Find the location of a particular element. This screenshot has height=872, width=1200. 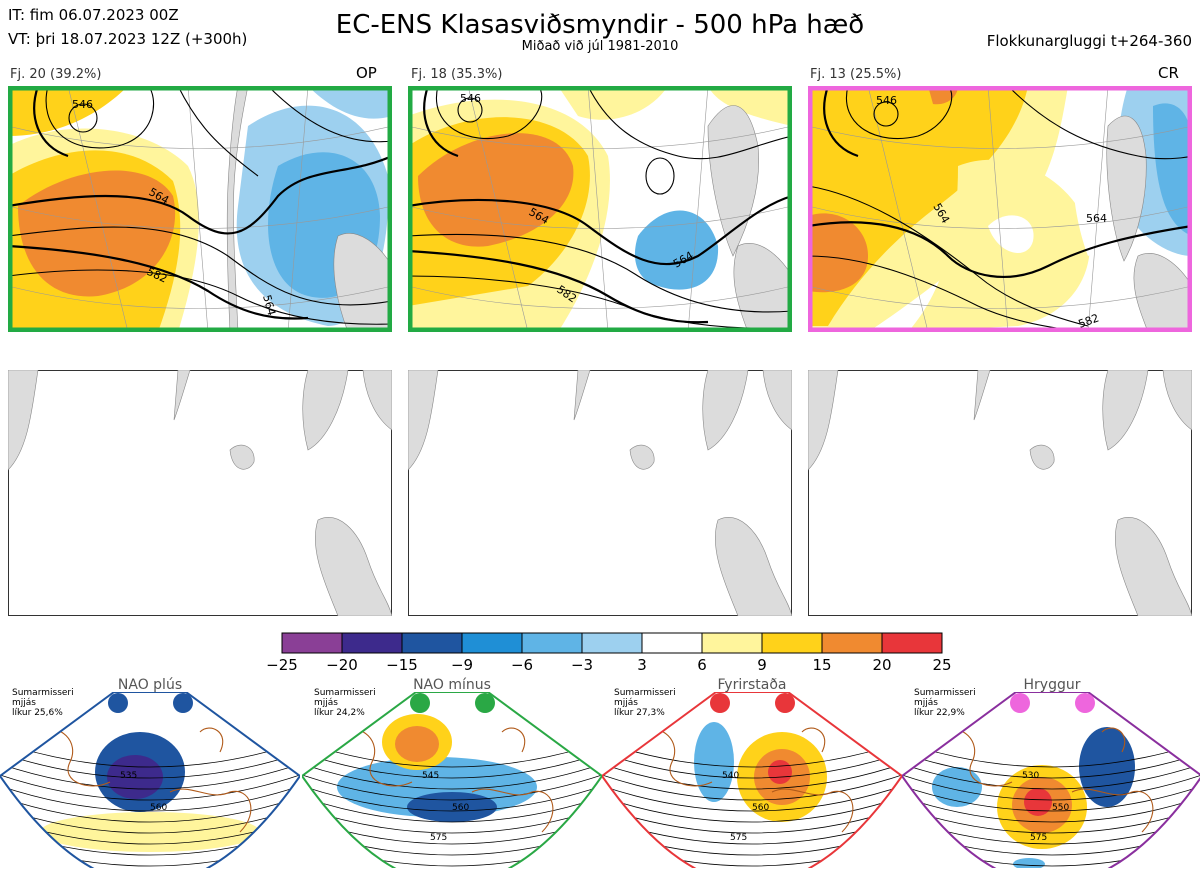

page-subtitle: Miðað við júl 1981-2010 is located at coordinates (600, 46).